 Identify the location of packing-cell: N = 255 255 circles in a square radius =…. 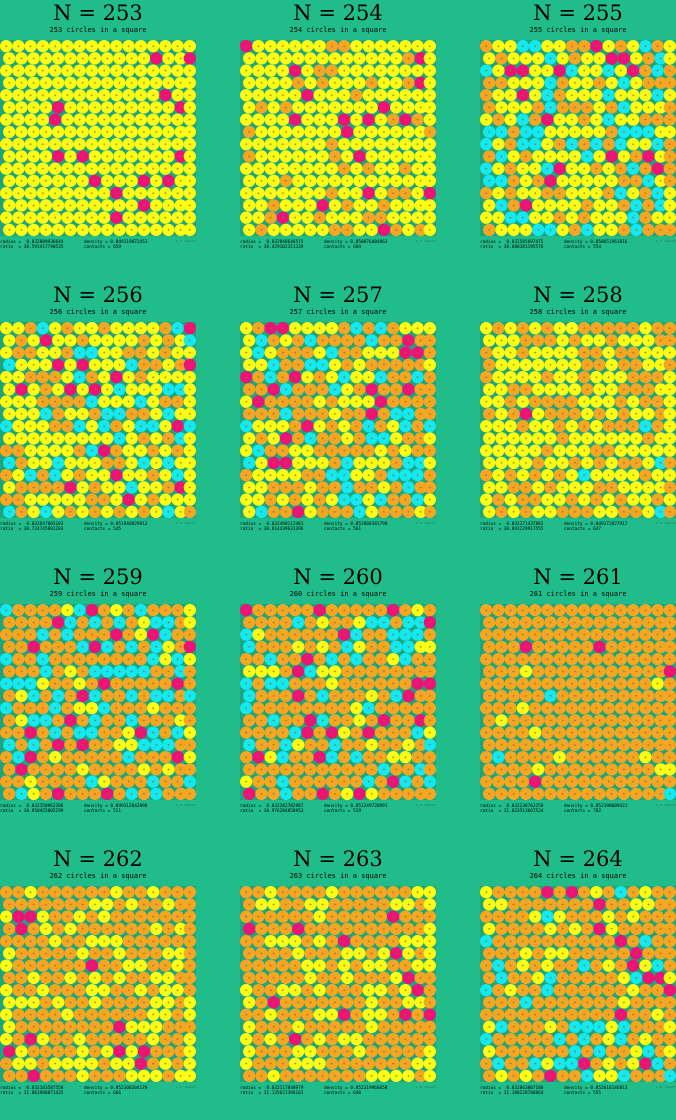
(578, 139).